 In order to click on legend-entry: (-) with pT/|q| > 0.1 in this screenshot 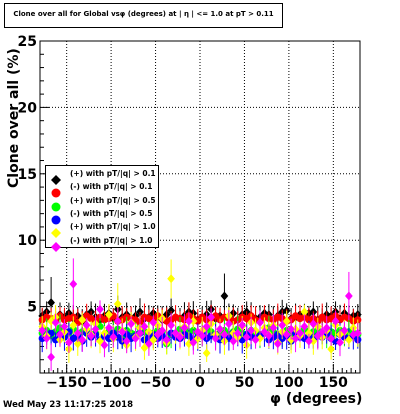, I will do `click(102, 189)`.